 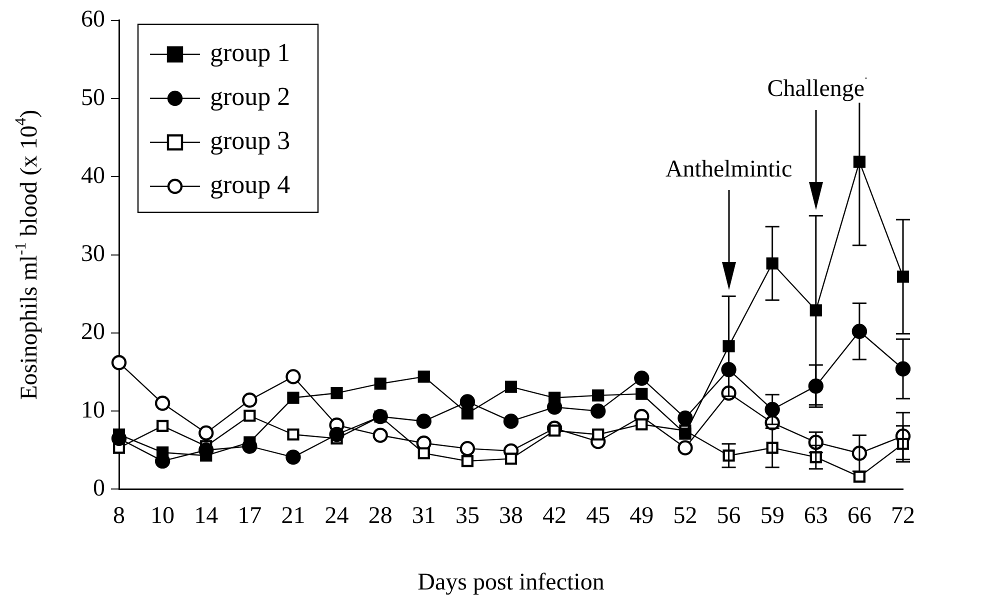 What do you see at coordinates (554, 515) in the screenshot?
I see `x-tick-label: 42` at bounding box center [554, 515].